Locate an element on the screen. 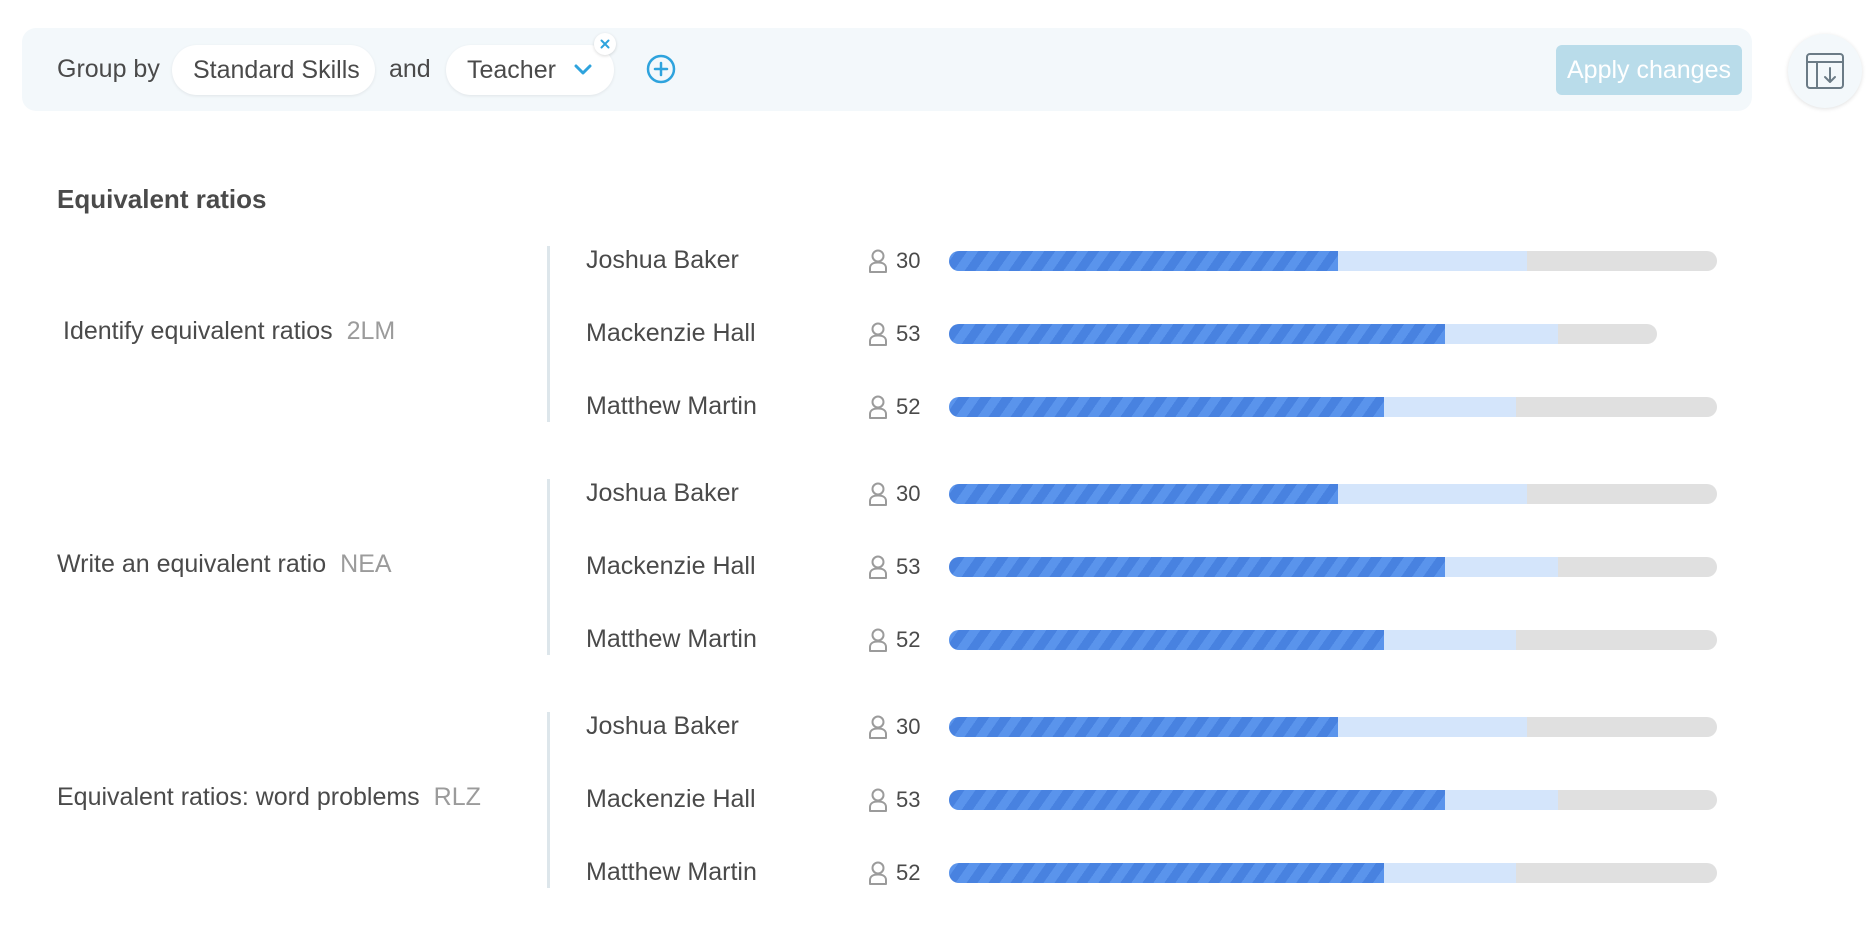 This screenshot has height=948, width=1874. remove-group-button is located at coordinates (605, 44).